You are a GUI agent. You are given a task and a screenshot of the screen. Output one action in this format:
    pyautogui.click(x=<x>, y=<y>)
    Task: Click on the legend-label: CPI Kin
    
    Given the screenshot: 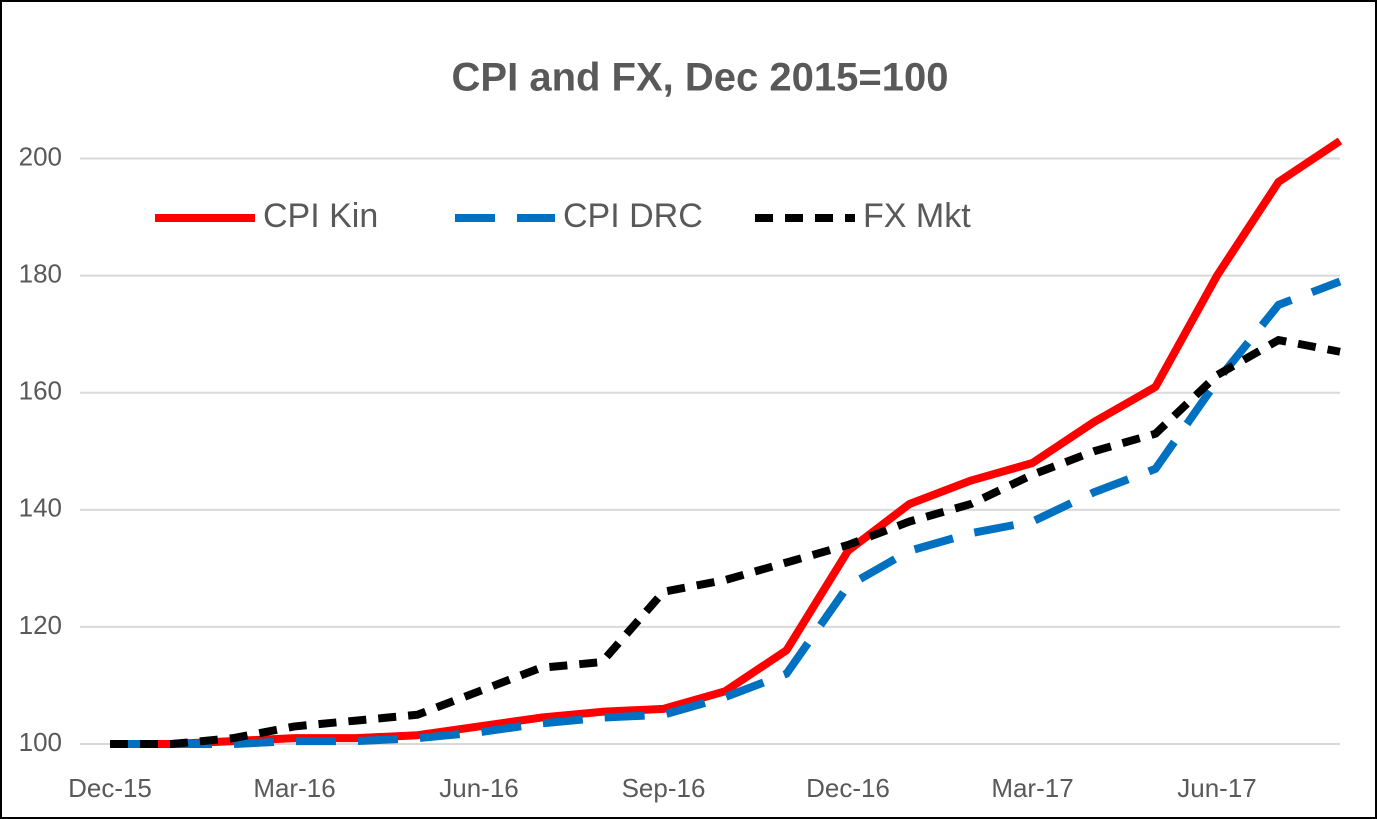 What is the action you would take?
    pyautogui.click(x=320, y=216)
    